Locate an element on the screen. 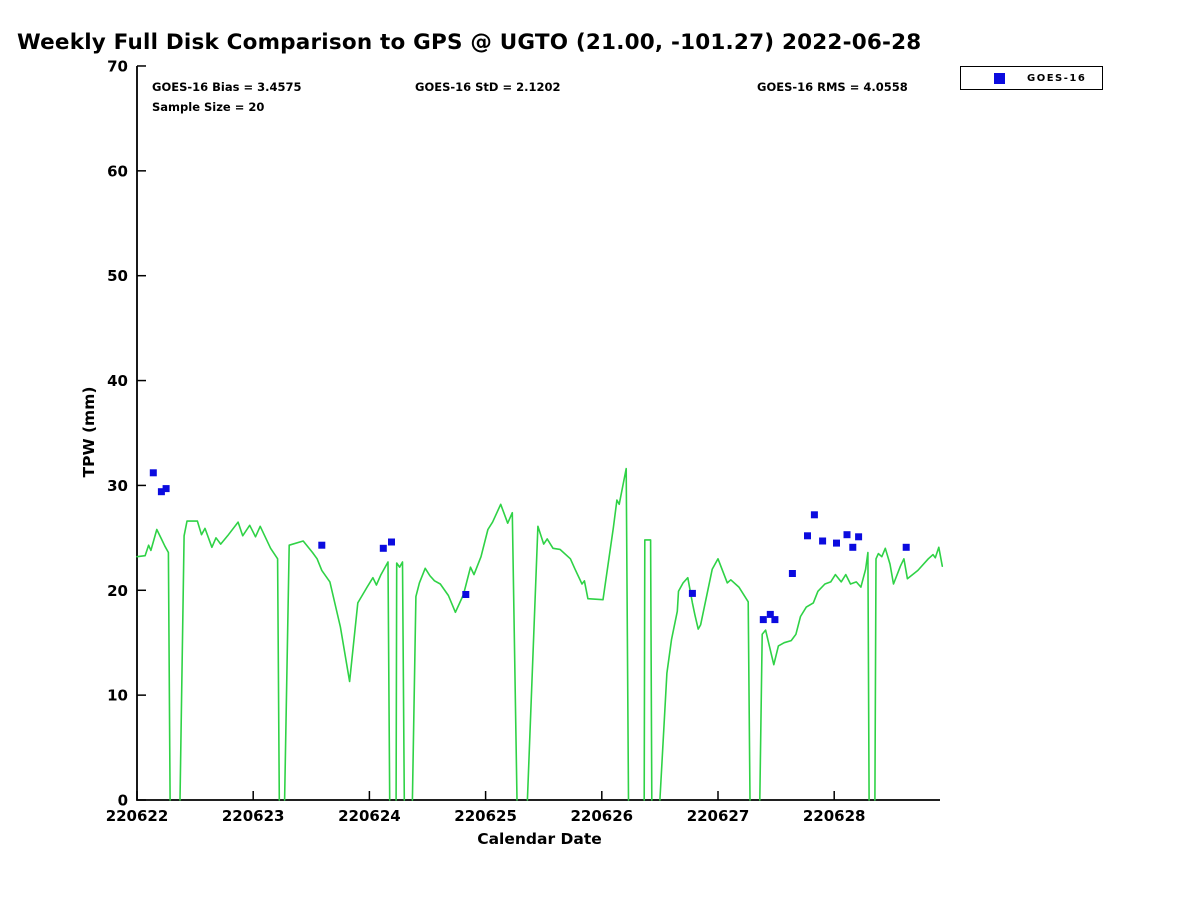 This screenshot has height=900, width=1200. legend-box: GOES-16 is located at coordinates (1031, 78).